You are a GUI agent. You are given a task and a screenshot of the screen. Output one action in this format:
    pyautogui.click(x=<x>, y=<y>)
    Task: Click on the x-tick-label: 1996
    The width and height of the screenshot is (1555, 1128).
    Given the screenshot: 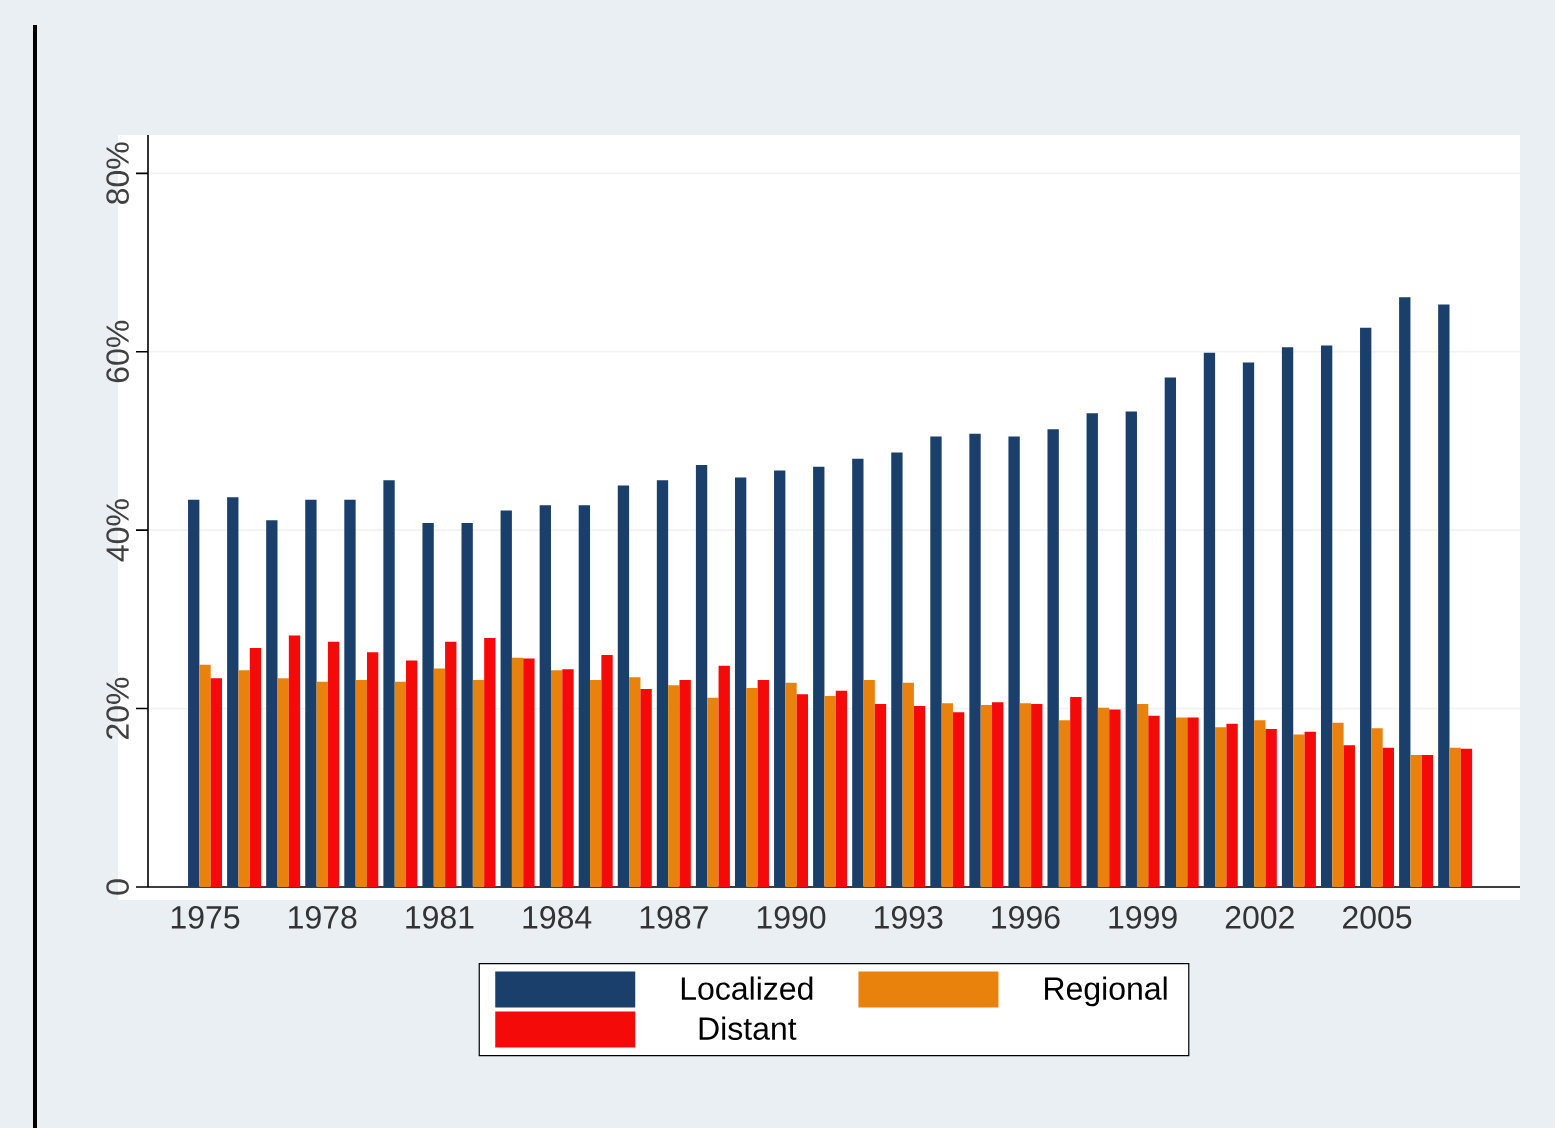 What is the action you would take?
    pyautogui.click(x=1026, y=917)
    